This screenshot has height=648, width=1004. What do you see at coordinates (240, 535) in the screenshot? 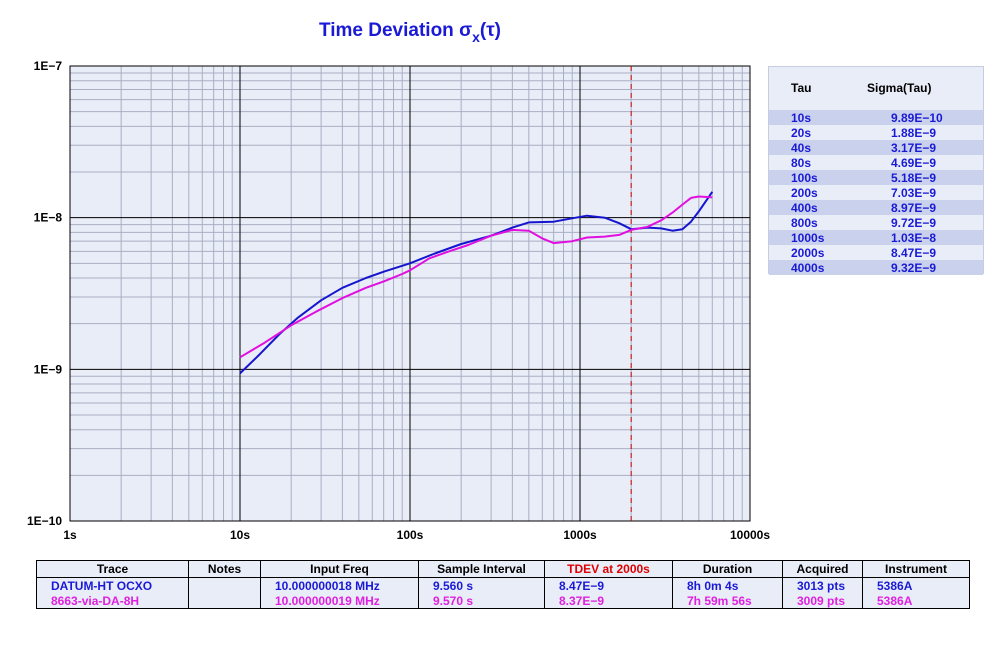
I see `x-tick-label: 10s` at bounding box center [240, 535].